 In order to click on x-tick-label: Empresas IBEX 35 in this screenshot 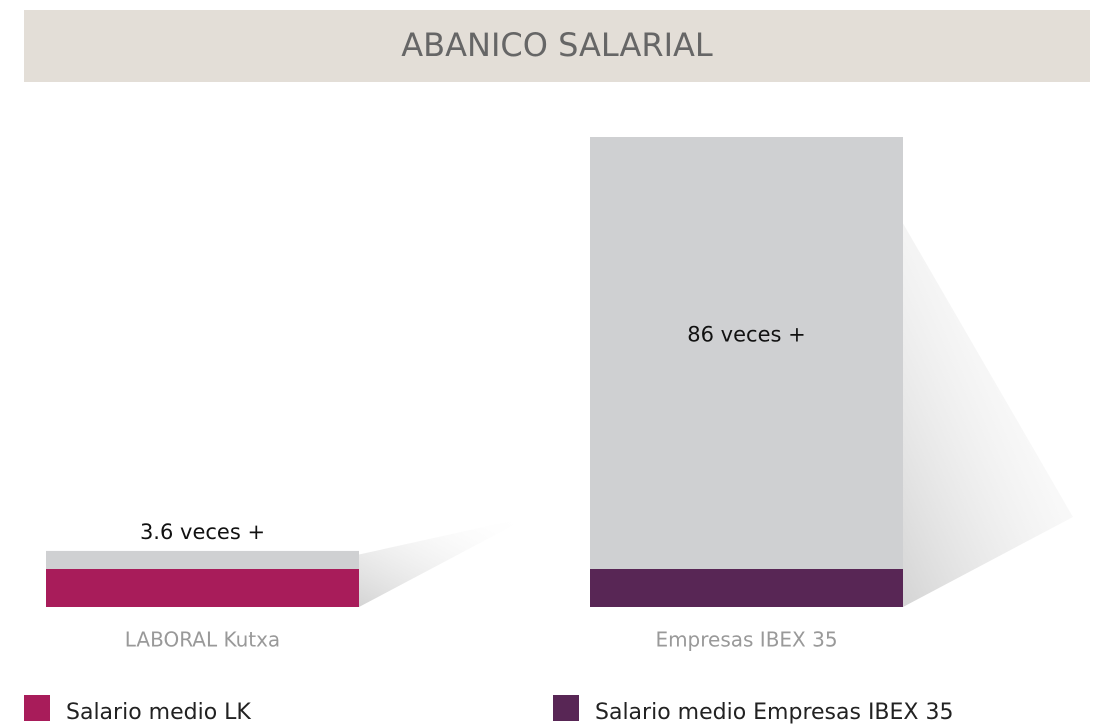, I will do `click(746, 640)`.